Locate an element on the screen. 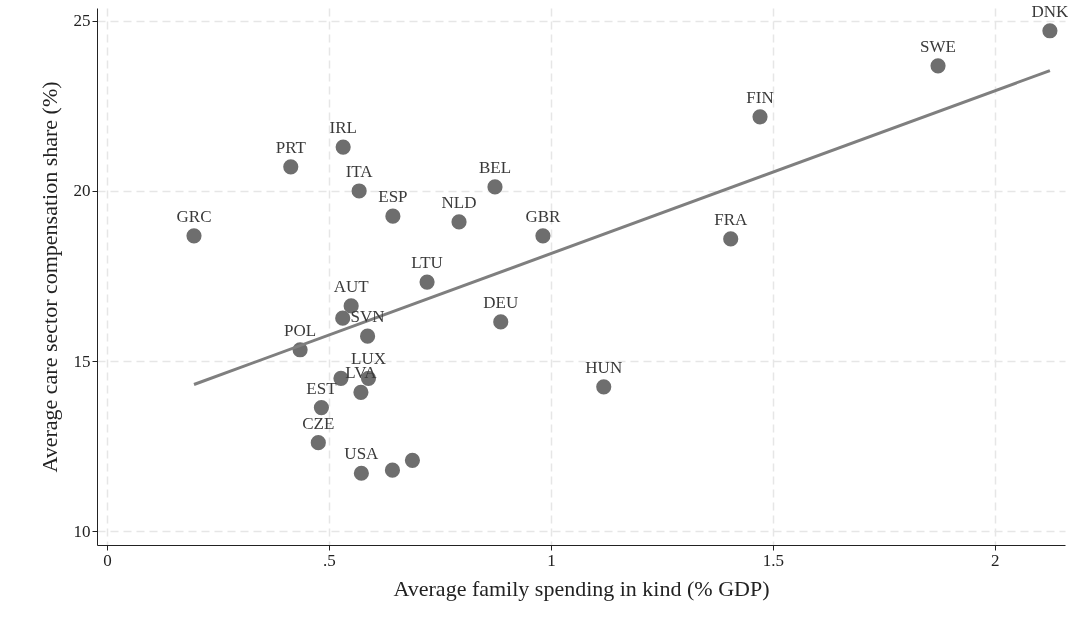  y-tick-label: 20 is located at coordinates (82, 191).